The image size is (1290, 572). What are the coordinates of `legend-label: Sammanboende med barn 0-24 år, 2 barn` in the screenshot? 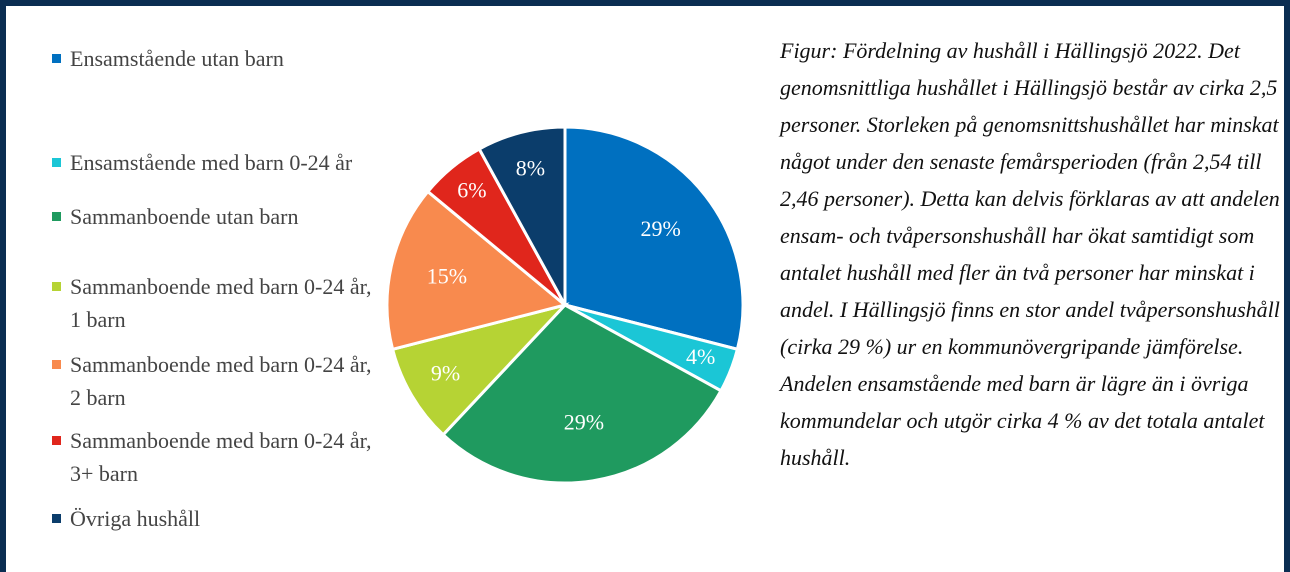 It's located at (221, 381).